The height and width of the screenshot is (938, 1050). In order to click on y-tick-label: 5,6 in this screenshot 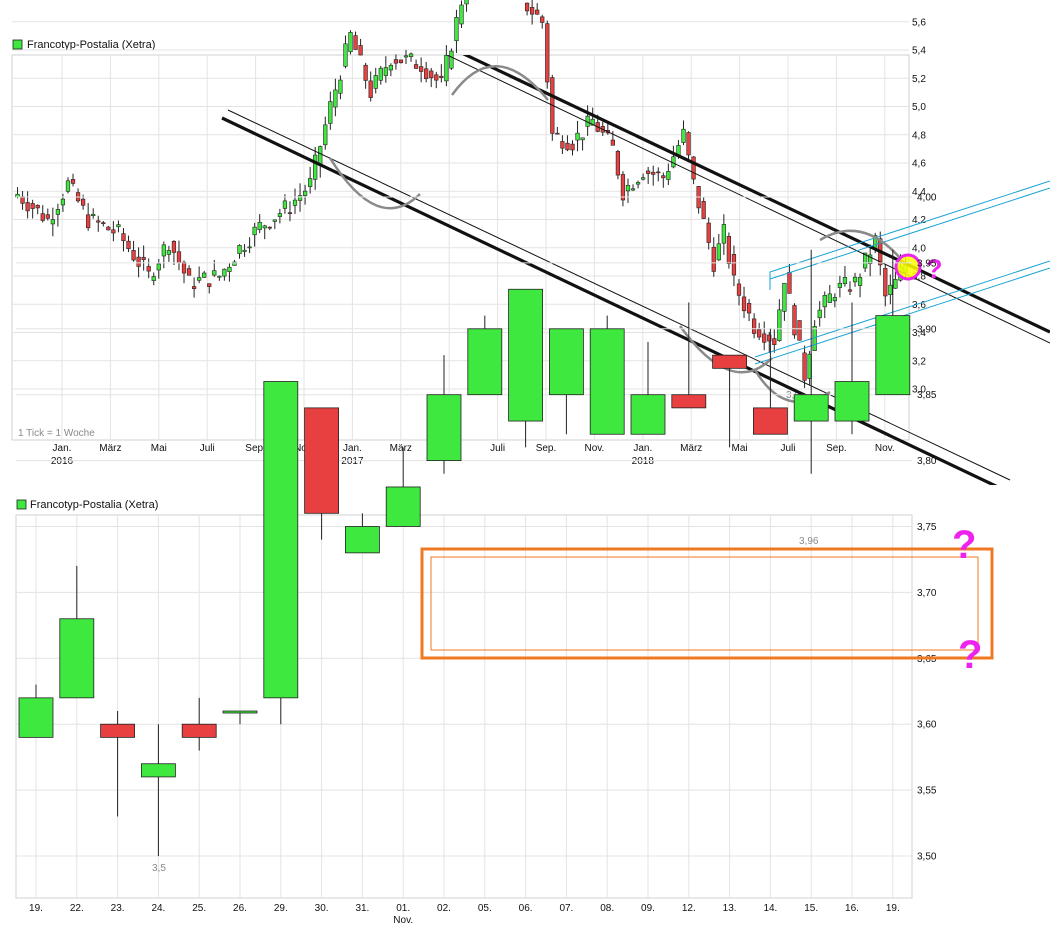, I will do `click(919, 22)`.